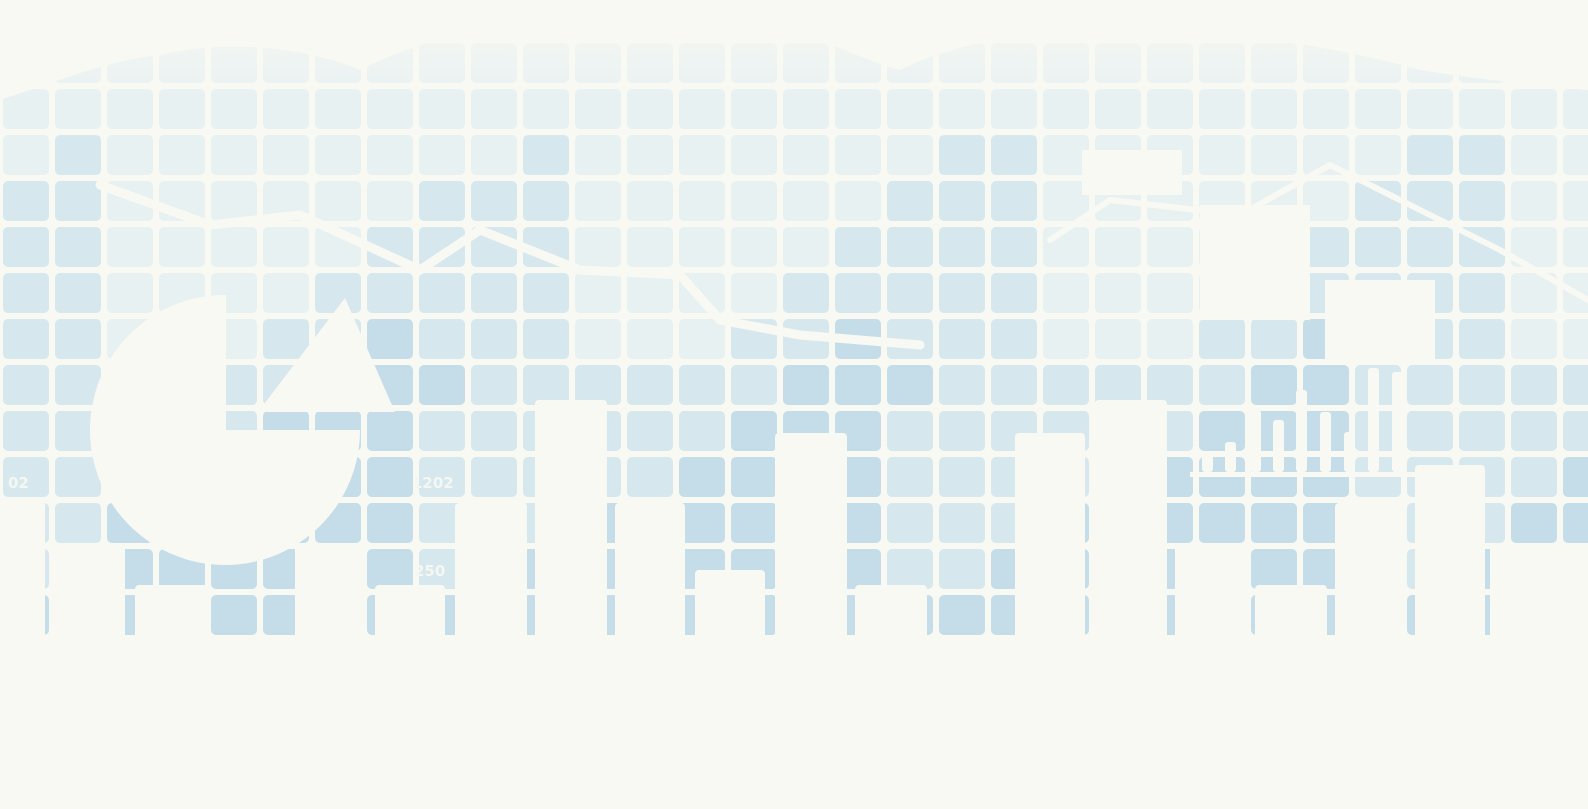  What do you see at coordinates (429, 571) in the screenshot?
I see `faint-label: 250` at bounding box center [429, 571].